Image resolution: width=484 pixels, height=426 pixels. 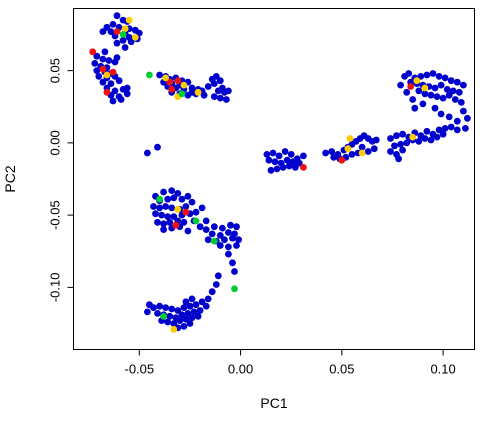 I want to click on x-tick-label: -0.05, so click(x=140, y=369).